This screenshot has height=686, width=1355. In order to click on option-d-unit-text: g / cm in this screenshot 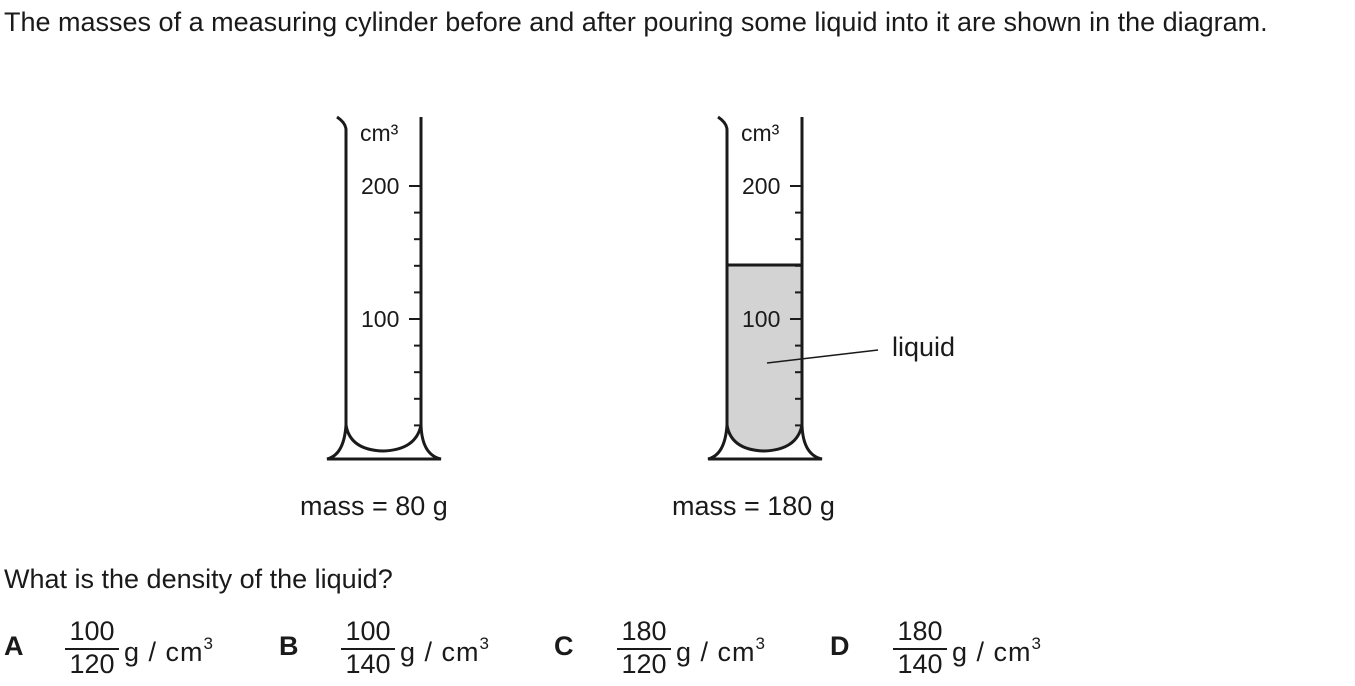, I will do `click(992, 652)`.